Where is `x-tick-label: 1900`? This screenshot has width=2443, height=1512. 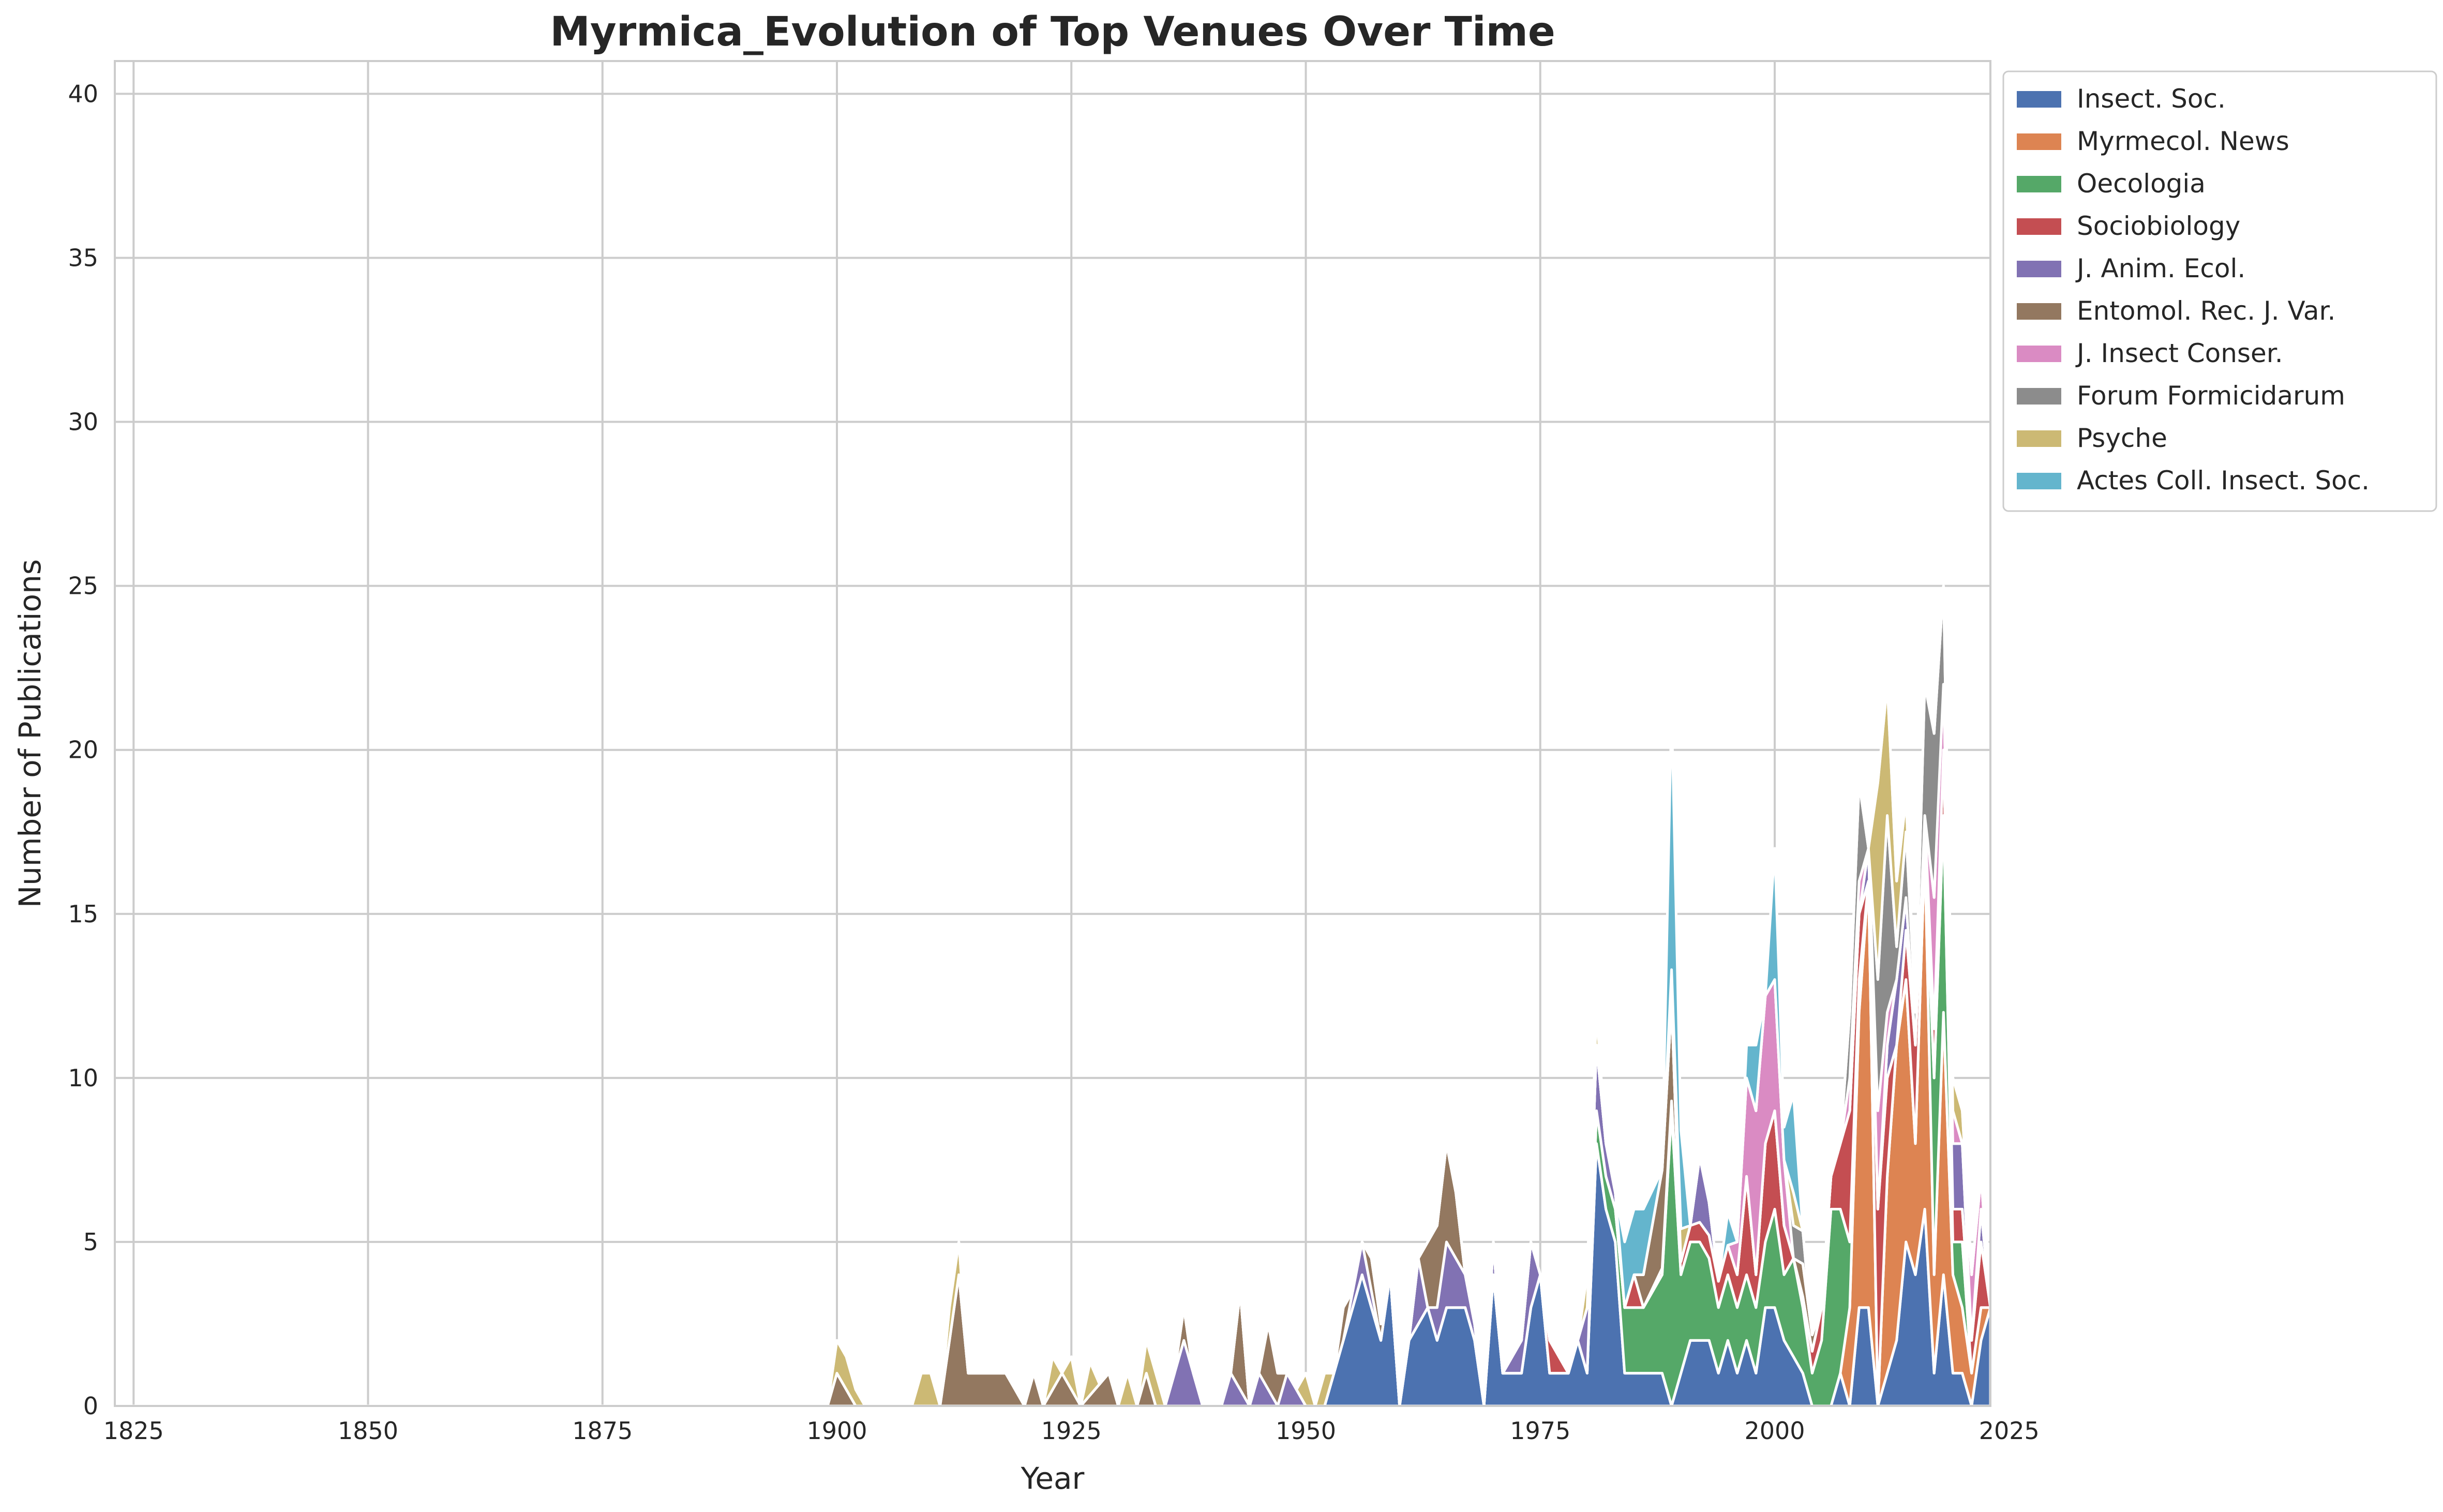 x-tick-label: 1900 is located at coordinates (836, 1431).